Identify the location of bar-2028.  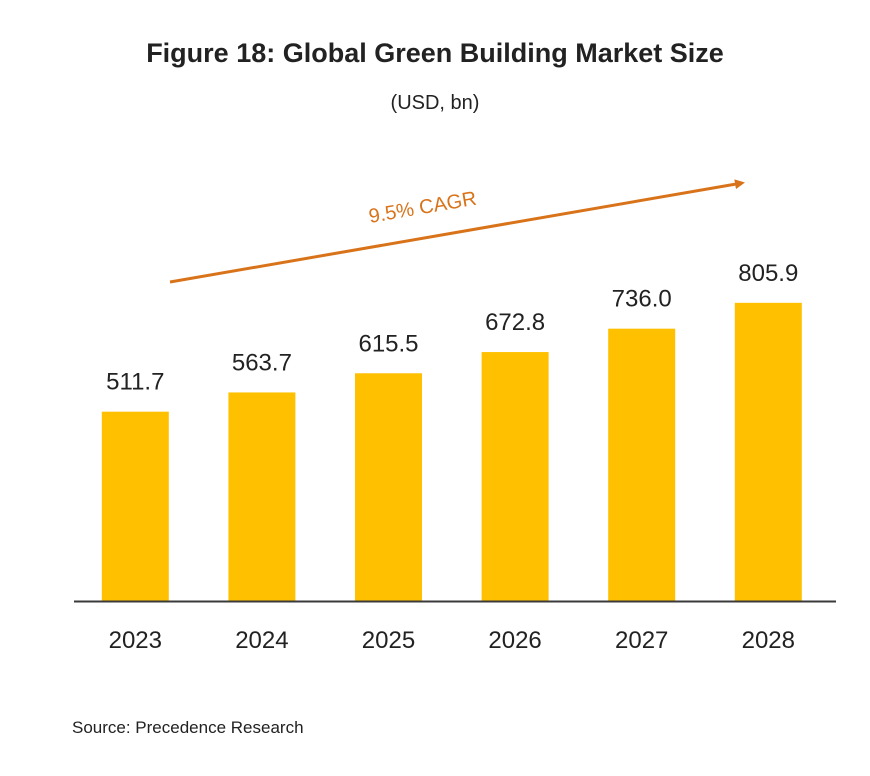
(768, 451).